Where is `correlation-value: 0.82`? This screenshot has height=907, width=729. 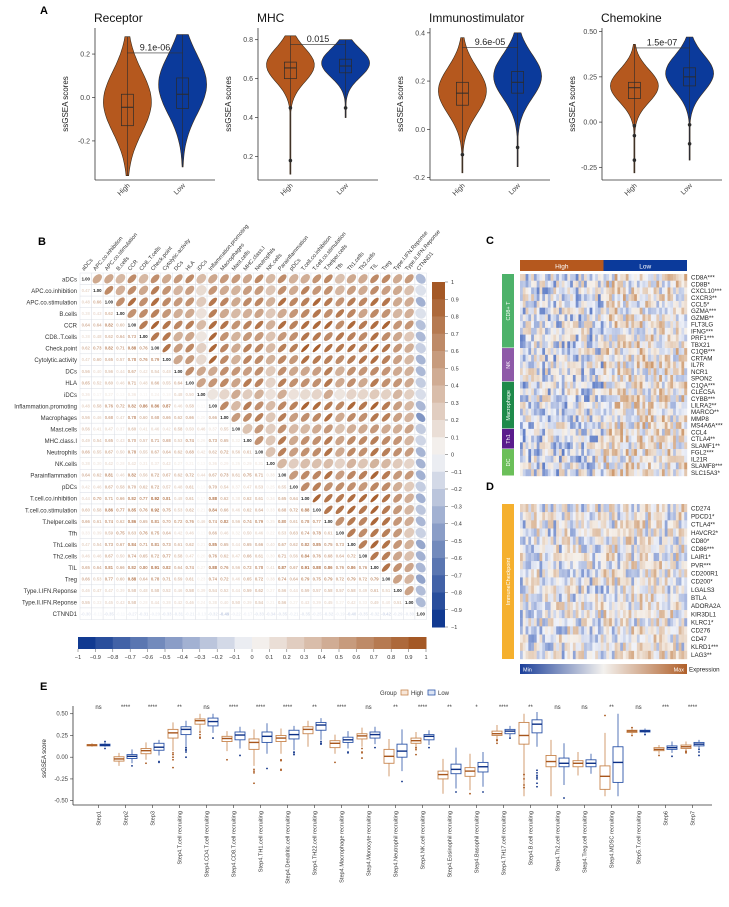 correlation-value: 0.82 is located at coordinates (132, 567).